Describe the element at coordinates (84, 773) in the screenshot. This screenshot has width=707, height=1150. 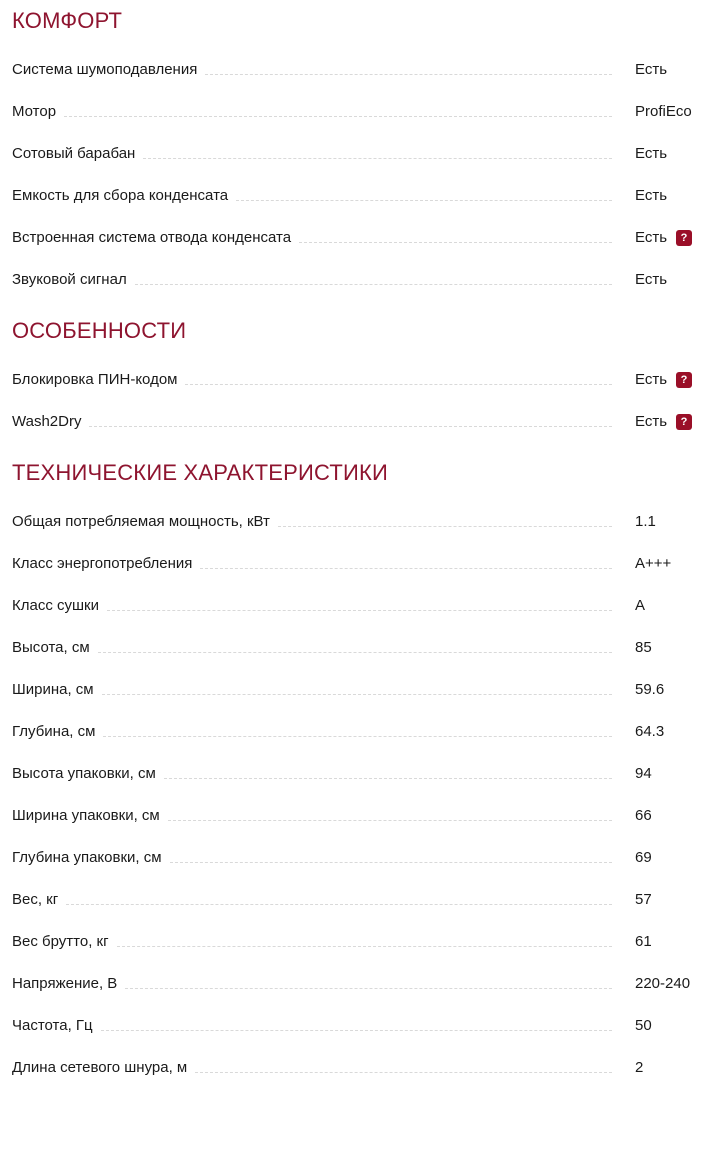
I see `spec-label: Высота упаковки, см` at that location.